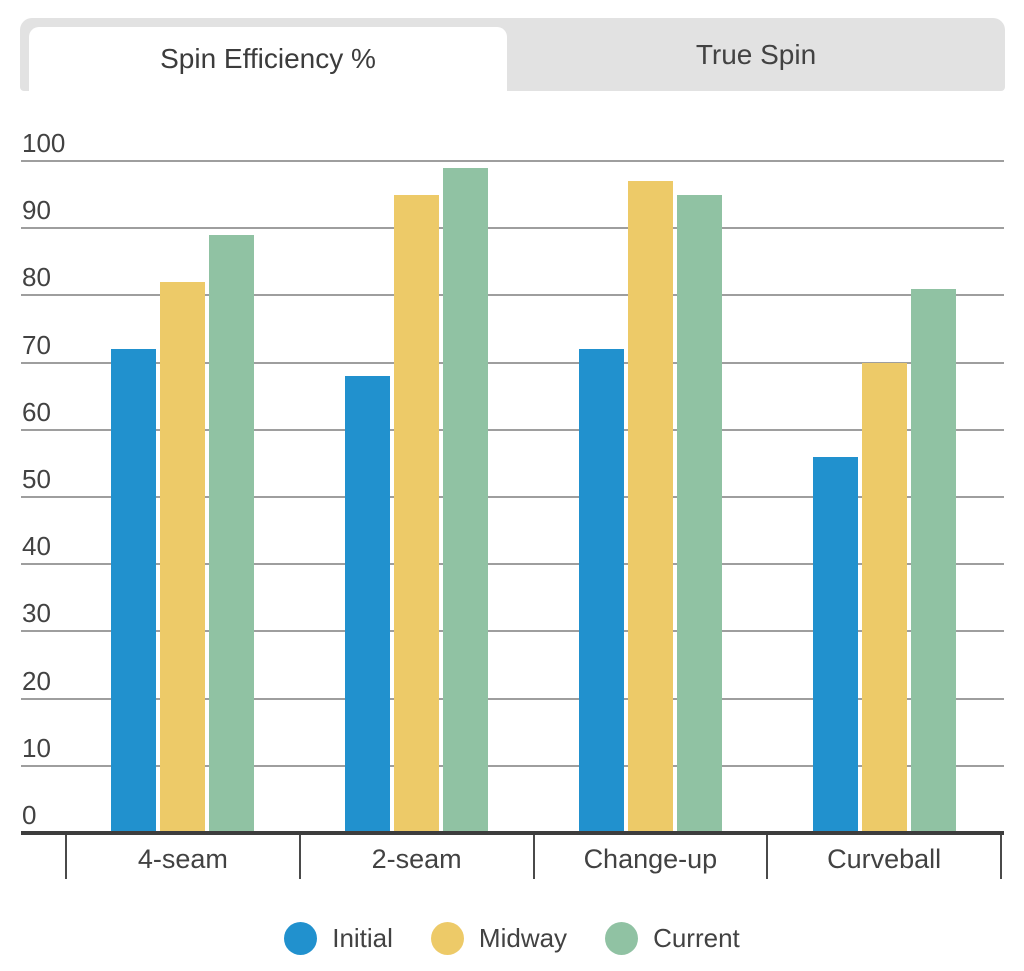  I want to click on tab-true-spin: True Spin, so click(756, 54).